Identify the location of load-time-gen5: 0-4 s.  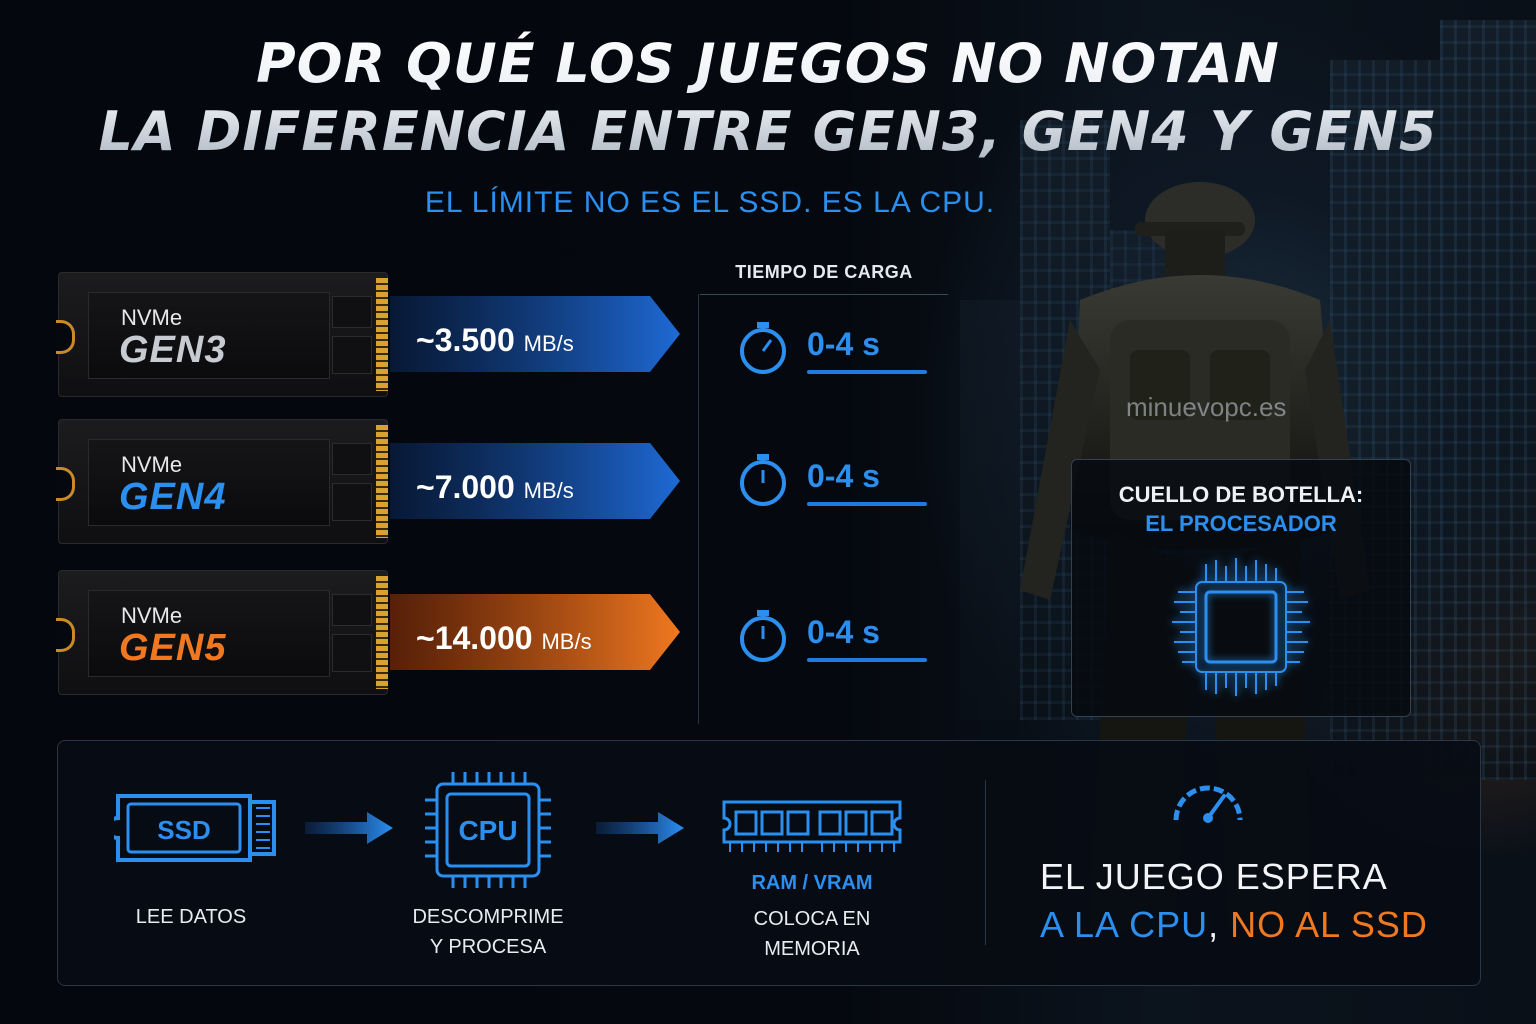
(835, 638).